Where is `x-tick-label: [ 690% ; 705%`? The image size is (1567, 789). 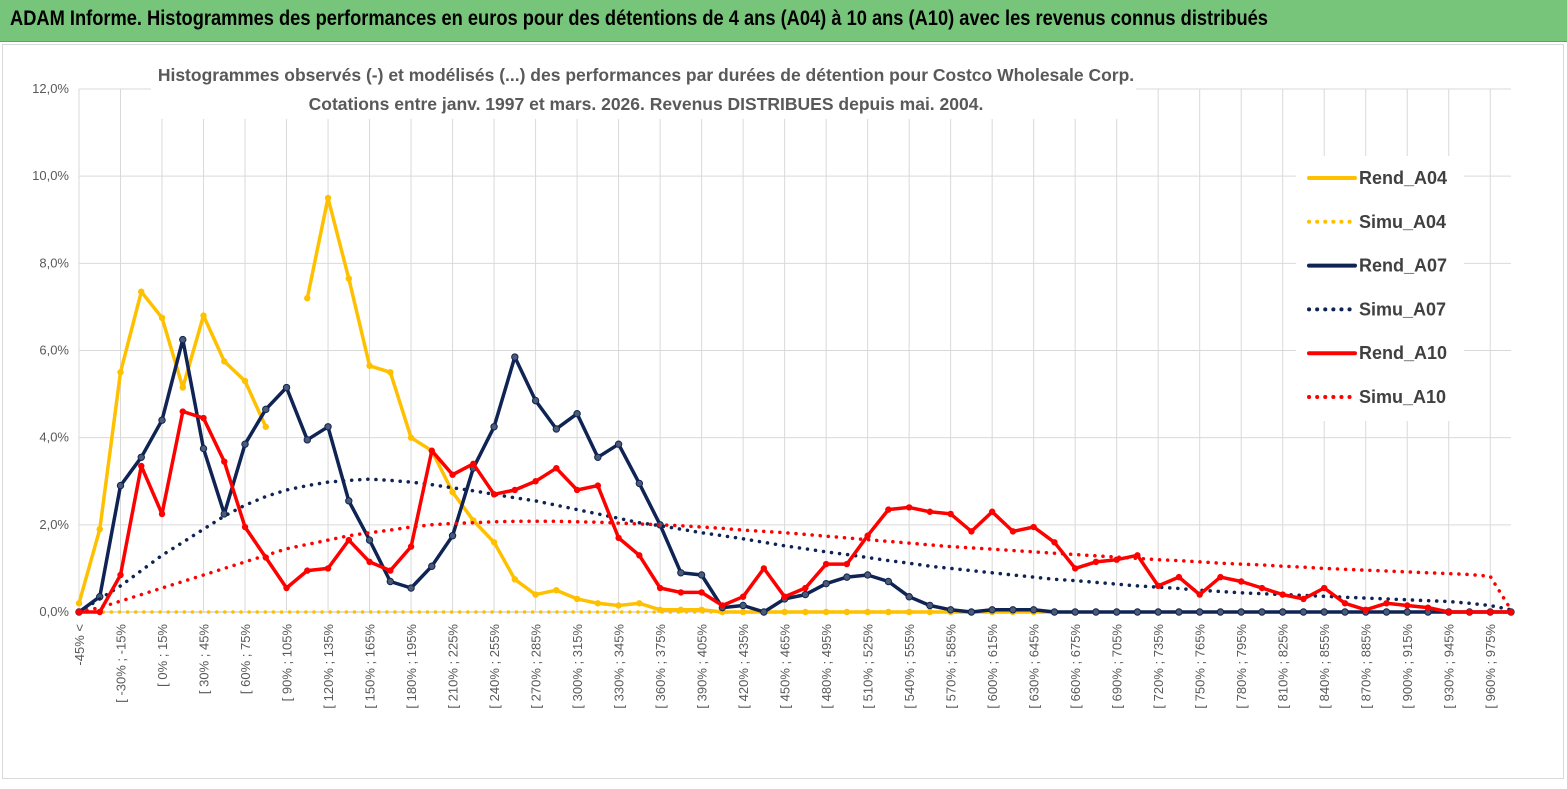 x-tick-label: [ 690% ; 705% is located at coordinates (1117, 666).